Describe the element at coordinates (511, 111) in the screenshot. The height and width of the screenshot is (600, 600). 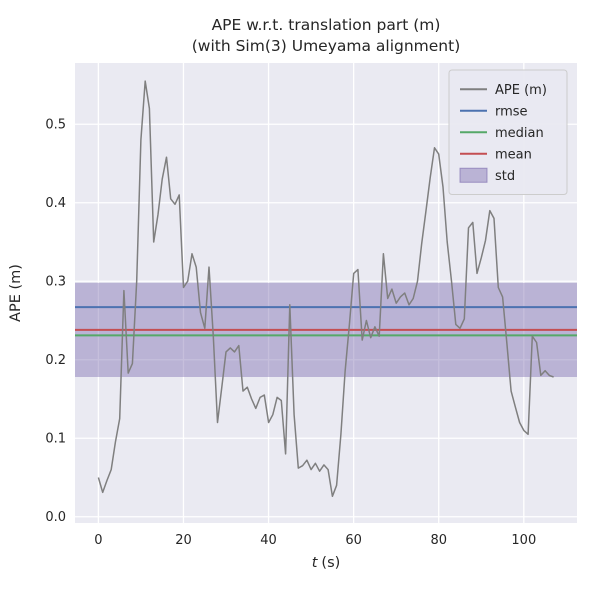
I see `legend-label: rmse` at that location.